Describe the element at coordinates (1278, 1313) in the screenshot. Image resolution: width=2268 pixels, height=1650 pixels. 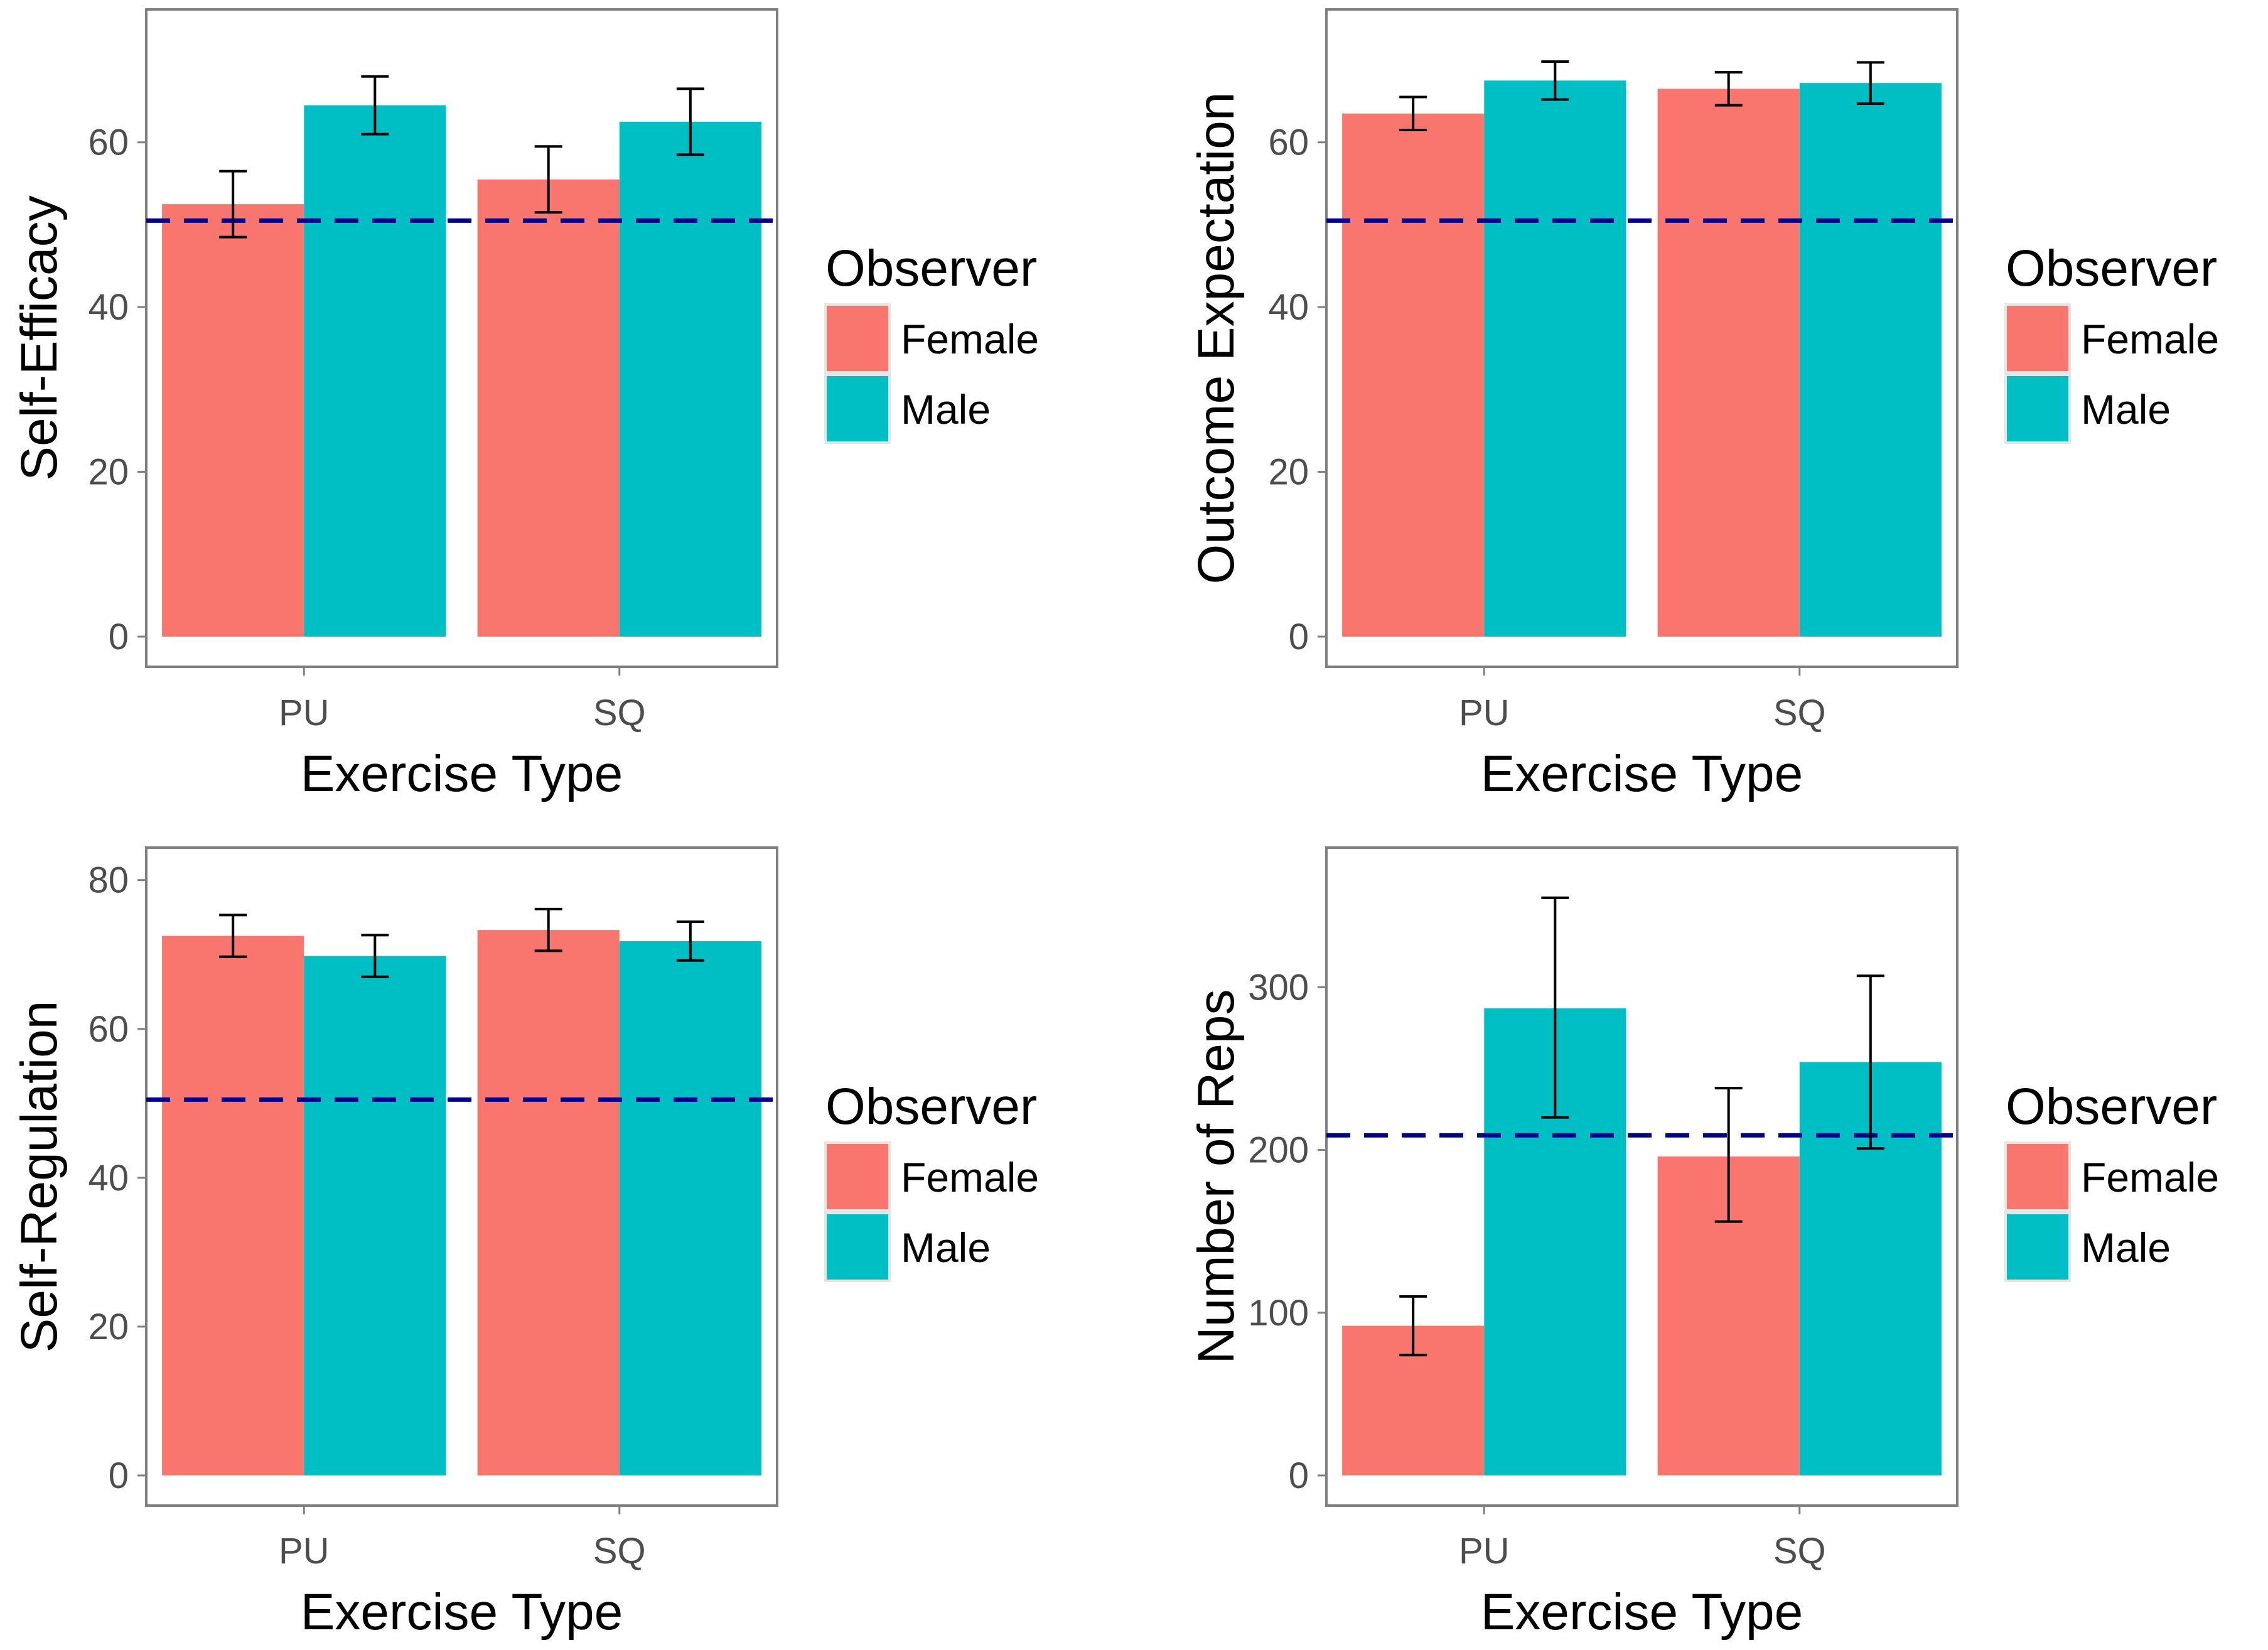
I see `y-tick-label: 100` at that location.